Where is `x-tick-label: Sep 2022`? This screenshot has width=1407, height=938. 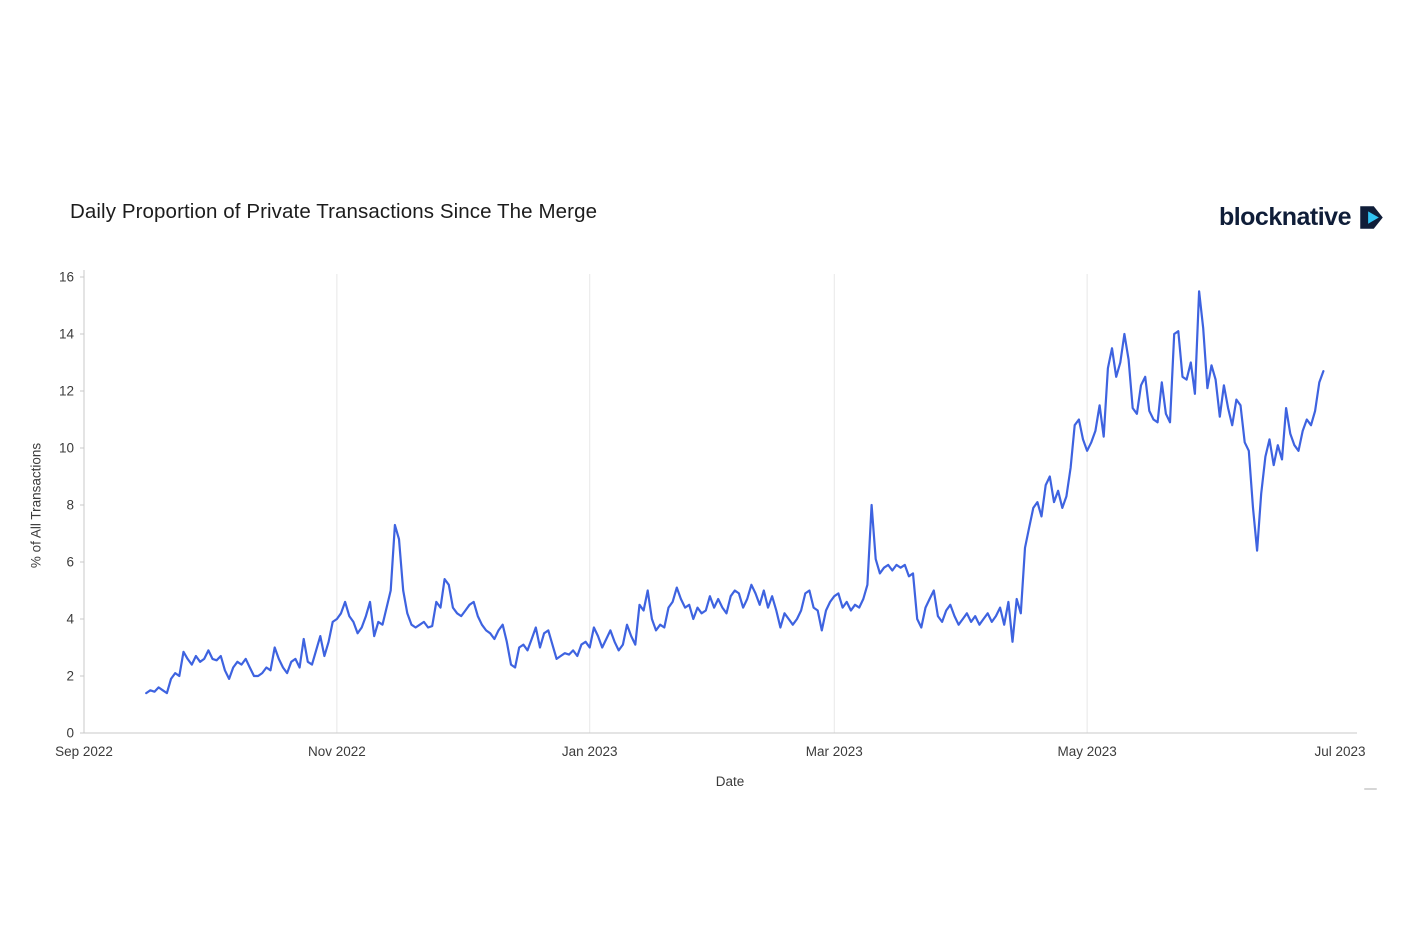
x-tick-label: Sep 2022 is located at coordinates (84, 751).